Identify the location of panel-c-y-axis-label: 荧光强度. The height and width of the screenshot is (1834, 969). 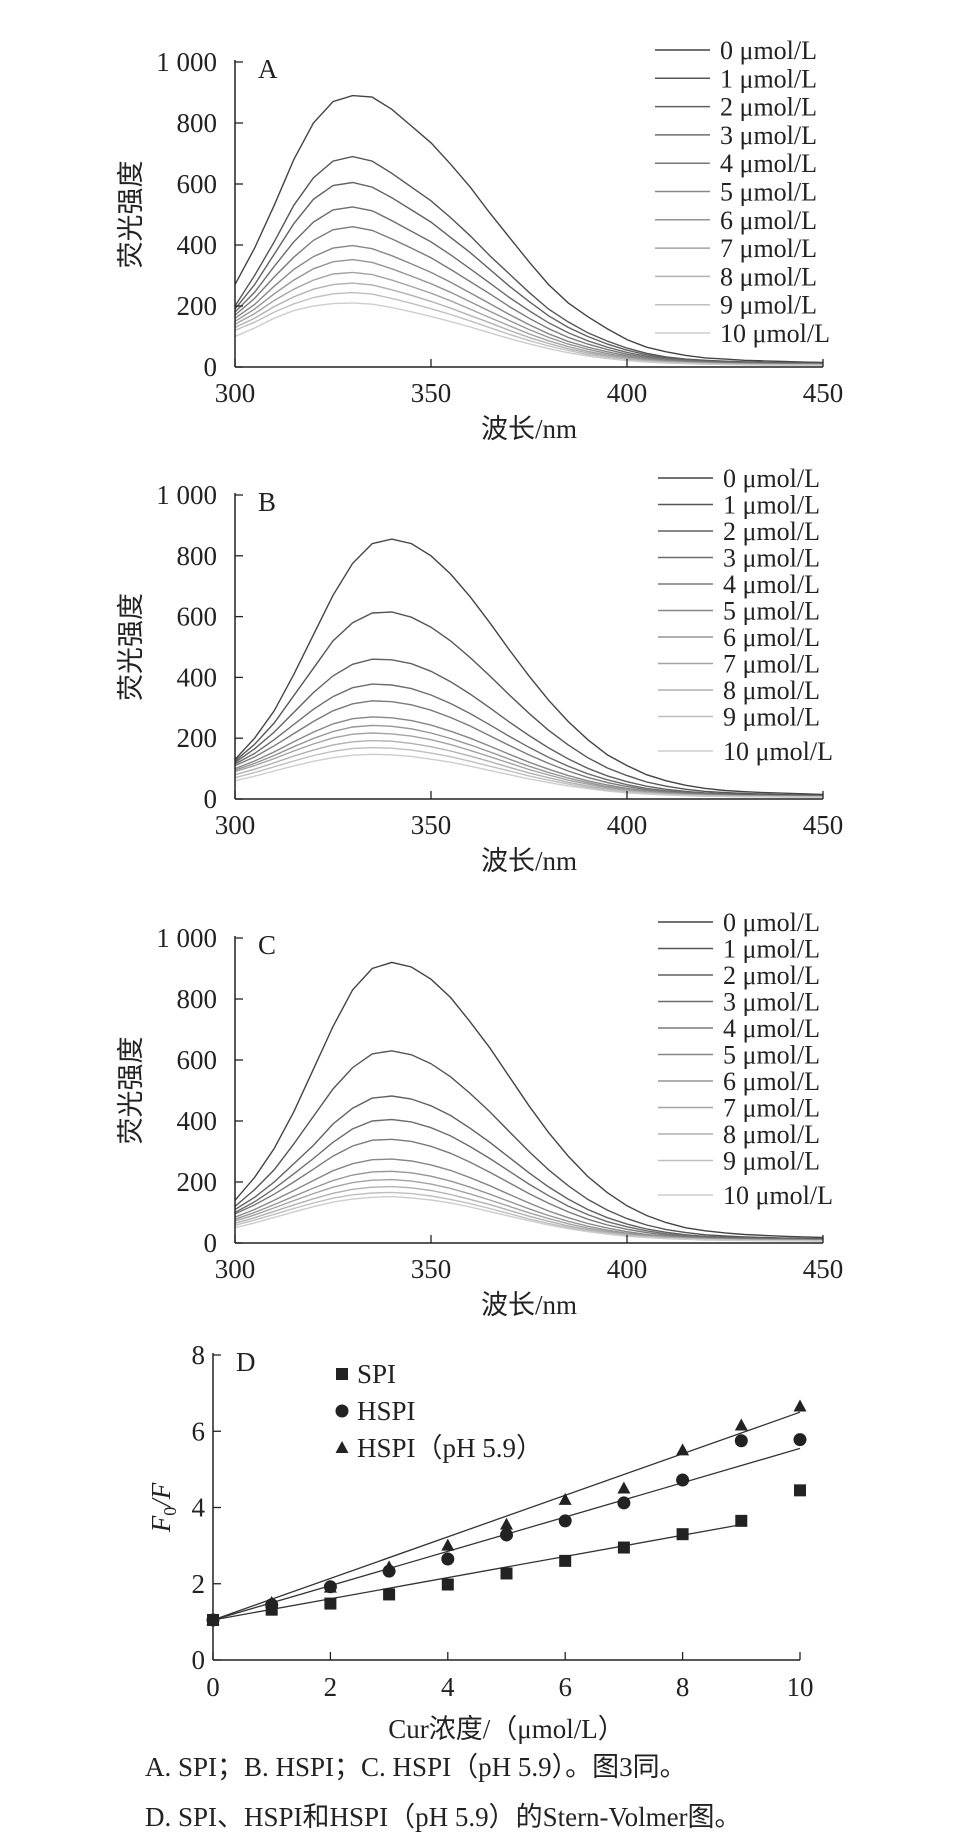
(131, 1091).